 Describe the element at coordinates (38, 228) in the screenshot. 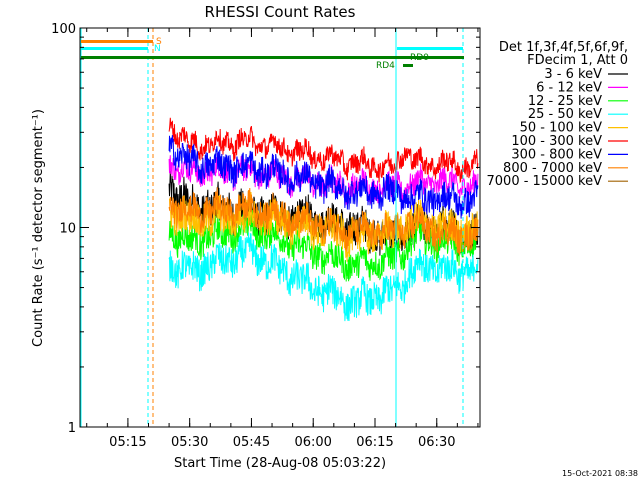

I see `y-axis-label: Count Rate (s⁻¹ detector segment⁻¹)` at that location.